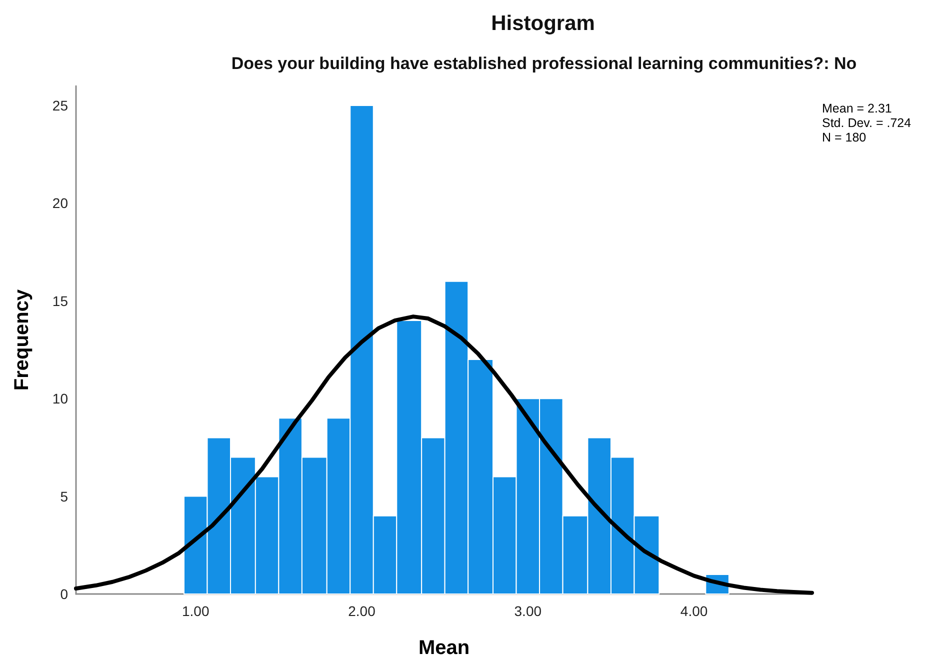 The width and height of the screenshot is (932, 663). I want to click on x-tick-label: 2.00, so click(362, 611).